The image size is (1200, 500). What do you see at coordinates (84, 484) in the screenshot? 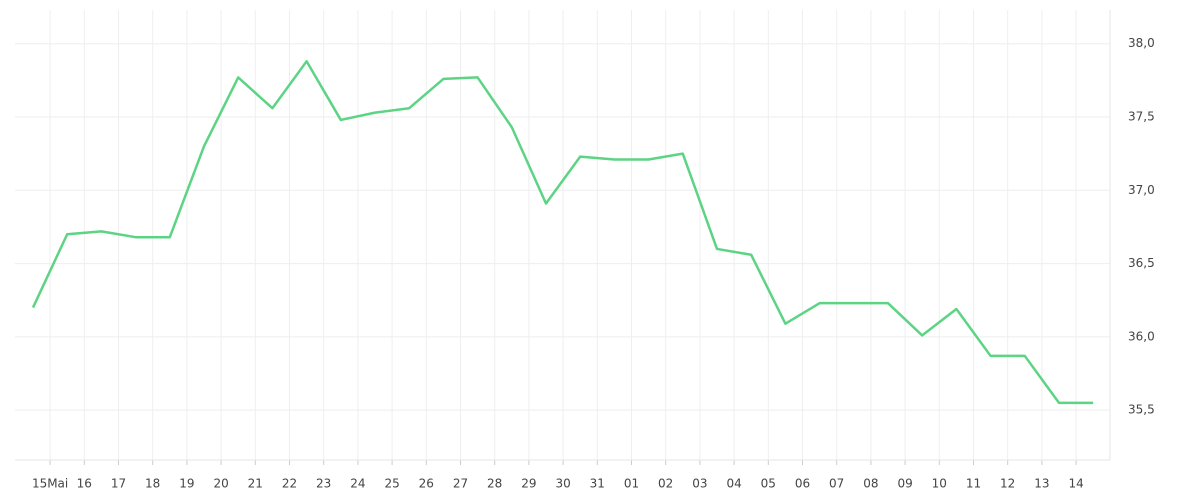
I see `x-tick-label: 16` at bounding box center [84, 484].